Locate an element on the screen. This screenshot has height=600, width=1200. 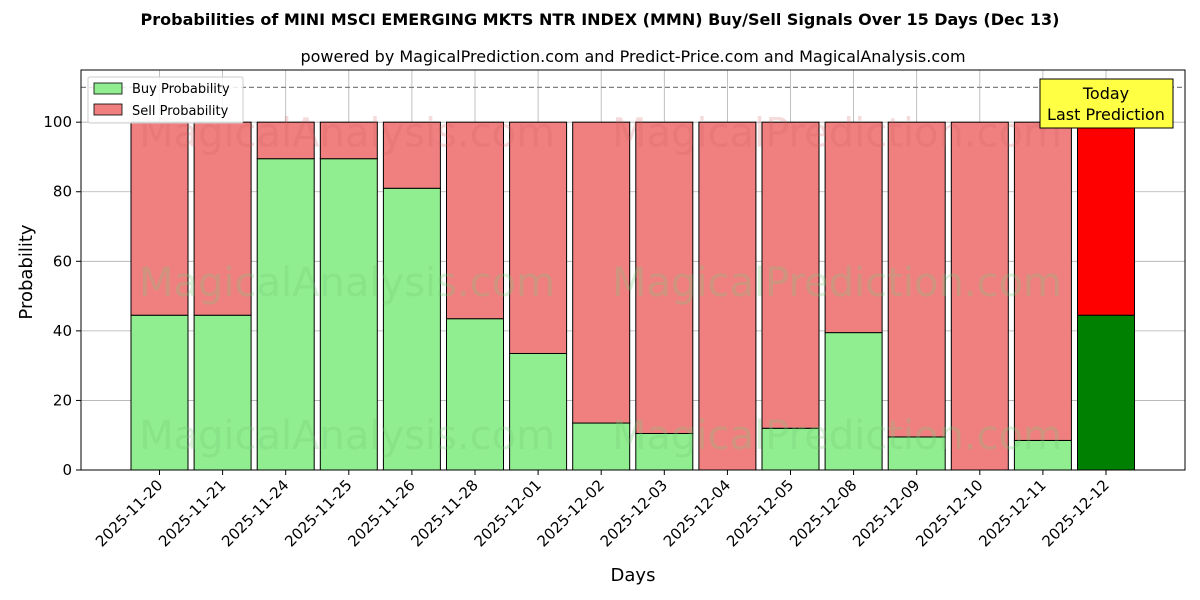
x-tick-label: 2025-12-03 is located at coordinates (634, 513).